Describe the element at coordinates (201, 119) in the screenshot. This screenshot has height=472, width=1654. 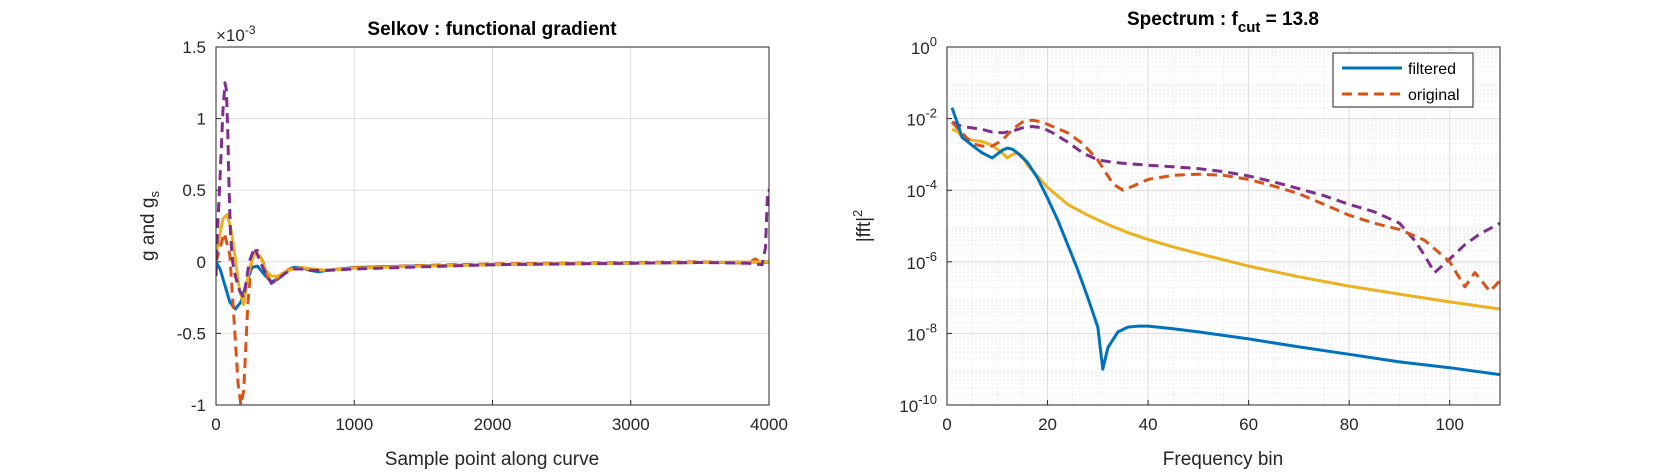
I see `y-tick-label: 1` at that location.